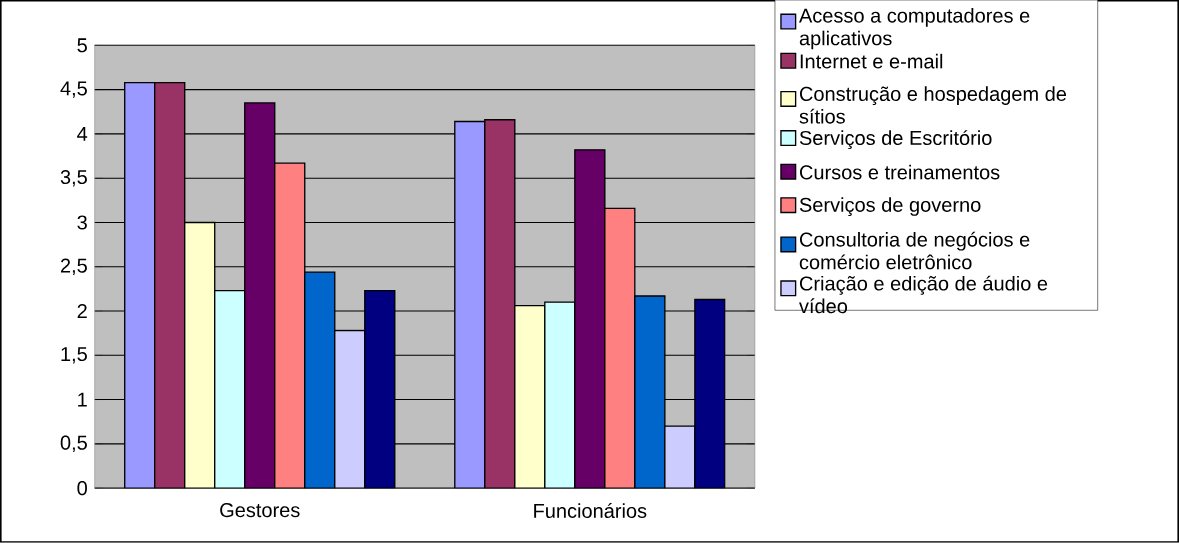 Image resolution: width=1179 pixels, height=543 pixels. Describe the element at coordinates (73, 89) in the screenshot. I see `y-tick-label: 4,5` at that location.